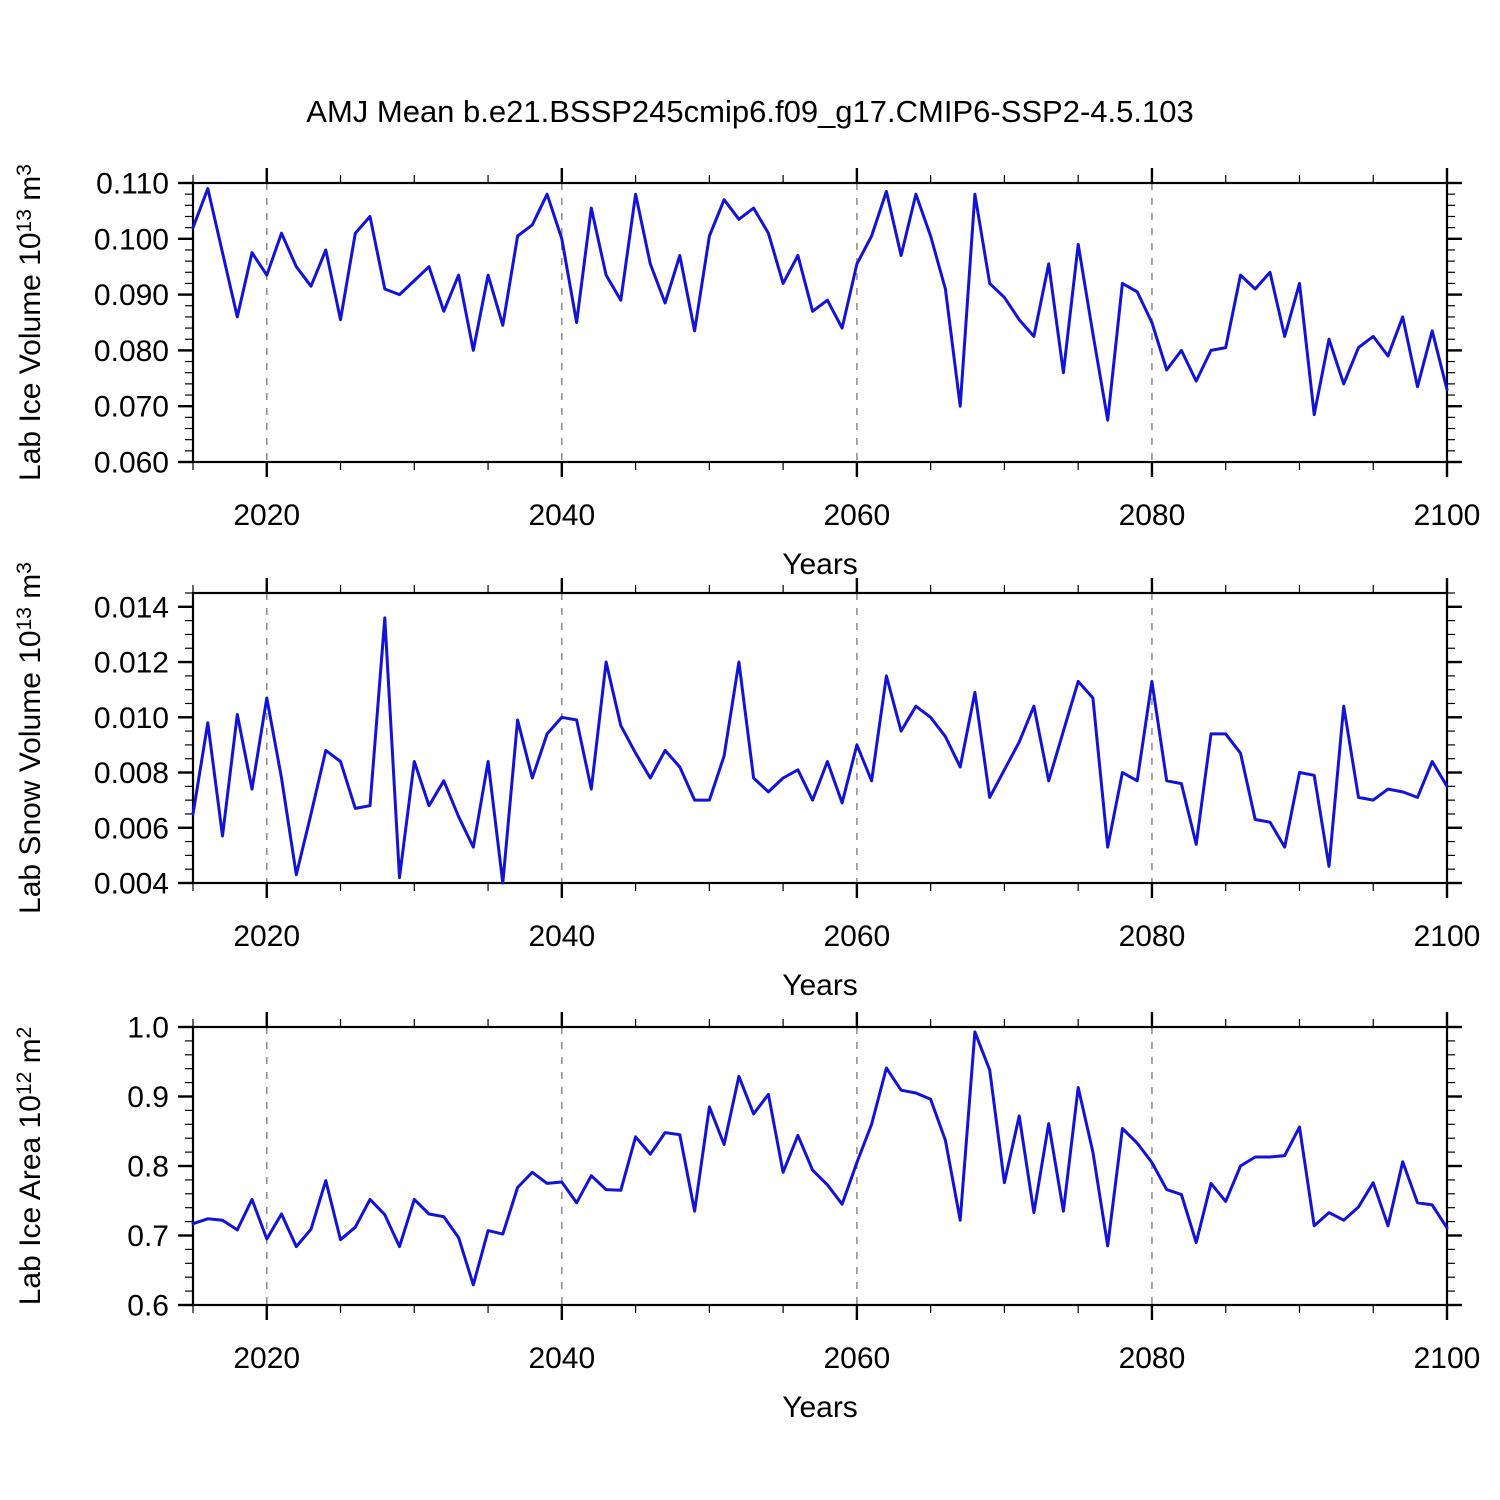 The height and width of the screenshot is (1500, 1500). Describe the element at coordinates (148, 1028) in the screenshot. I see `y-tick-label: 1.0` at that location.